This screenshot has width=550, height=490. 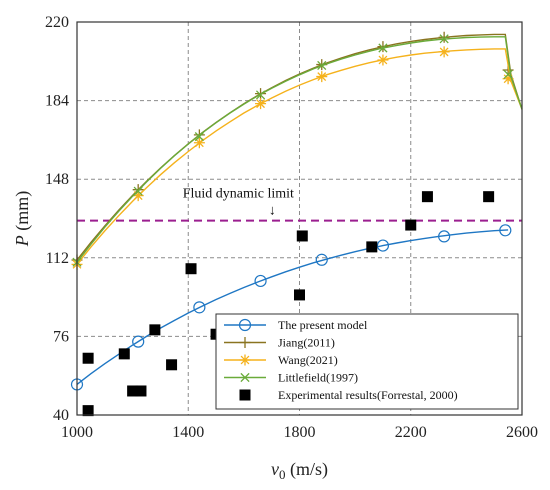 I want to click on x-tick-label: 1000, so click(x=77, y=432).